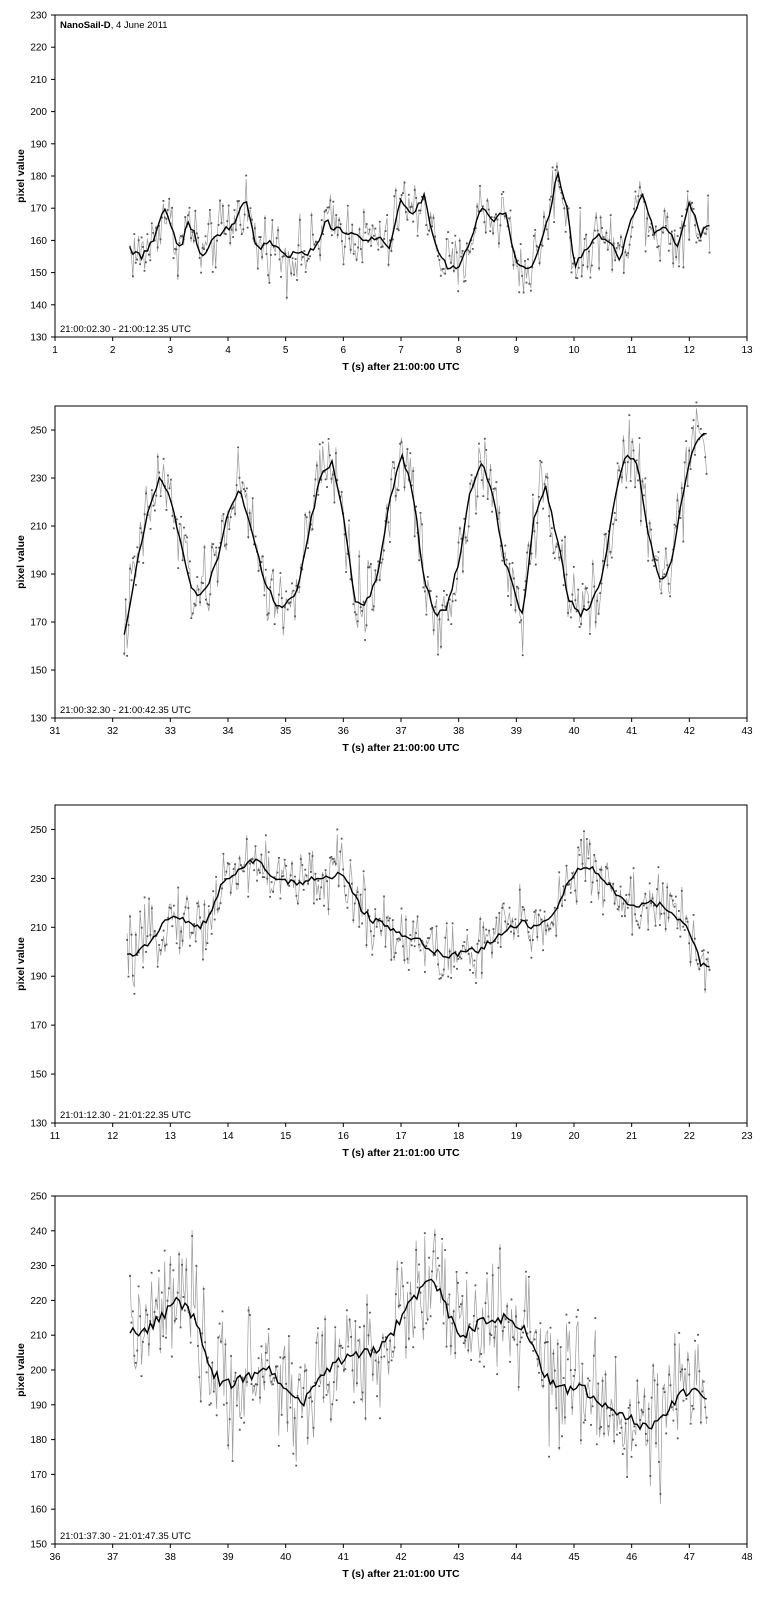  I want to click on x-tick-label: 12, so click(690, 350).